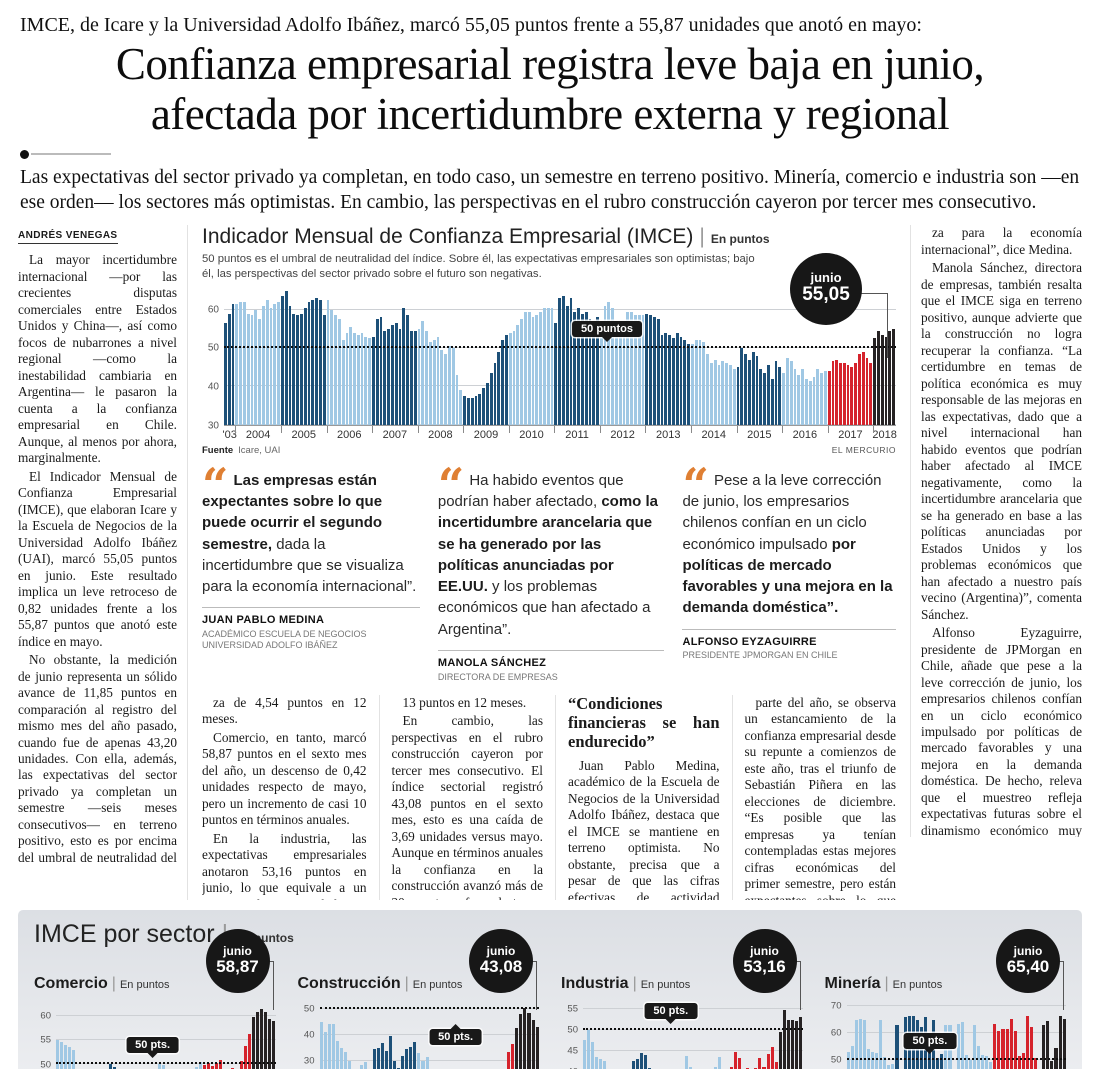  I want to click on y-tick-label: 50, so click(213, 348).